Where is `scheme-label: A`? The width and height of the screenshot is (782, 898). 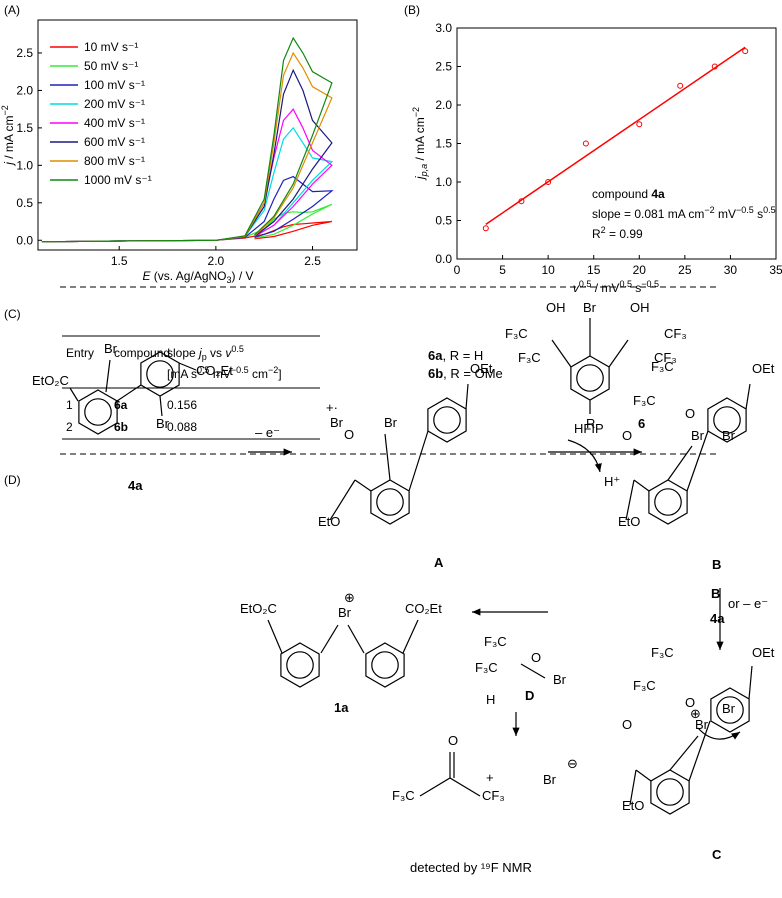
scheme-label: A is located at coordinates (439, 562).